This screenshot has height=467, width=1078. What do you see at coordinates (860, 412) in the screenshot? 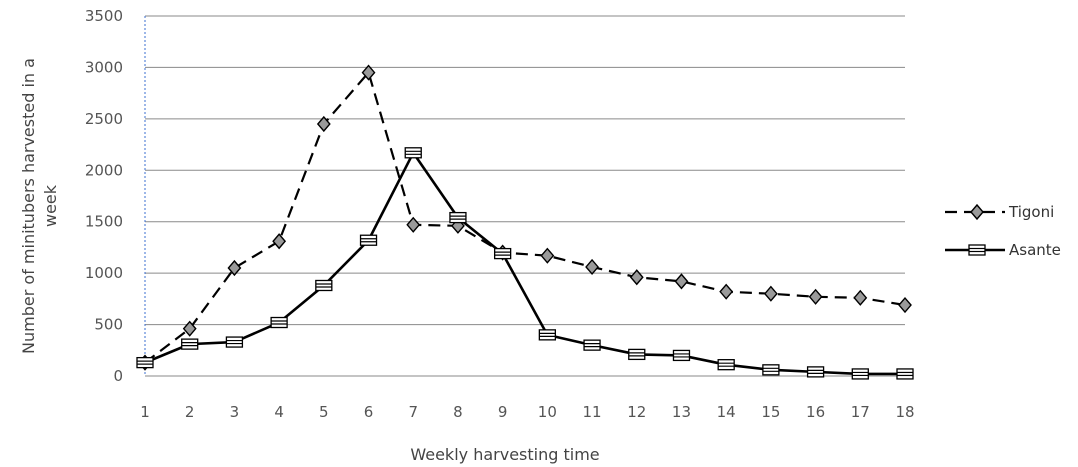
I see `x-tick-label: 17` at bounding box center [860, 412].